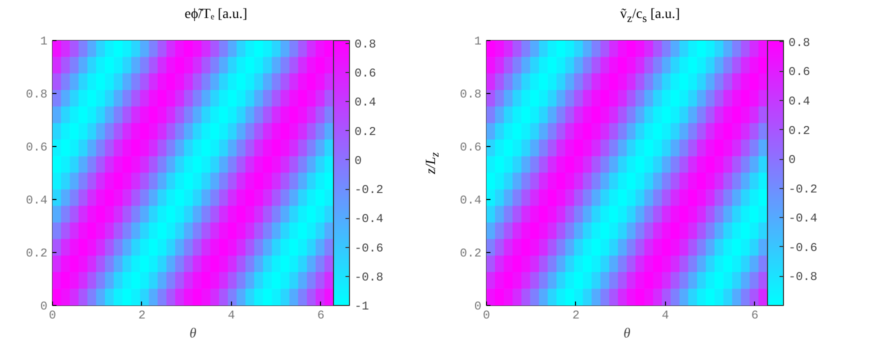  Describe the element at coordinates (216, 15) in the screenshot. I see `chart-title: eϕ̃/Tₑ [a.u.]` at that location.